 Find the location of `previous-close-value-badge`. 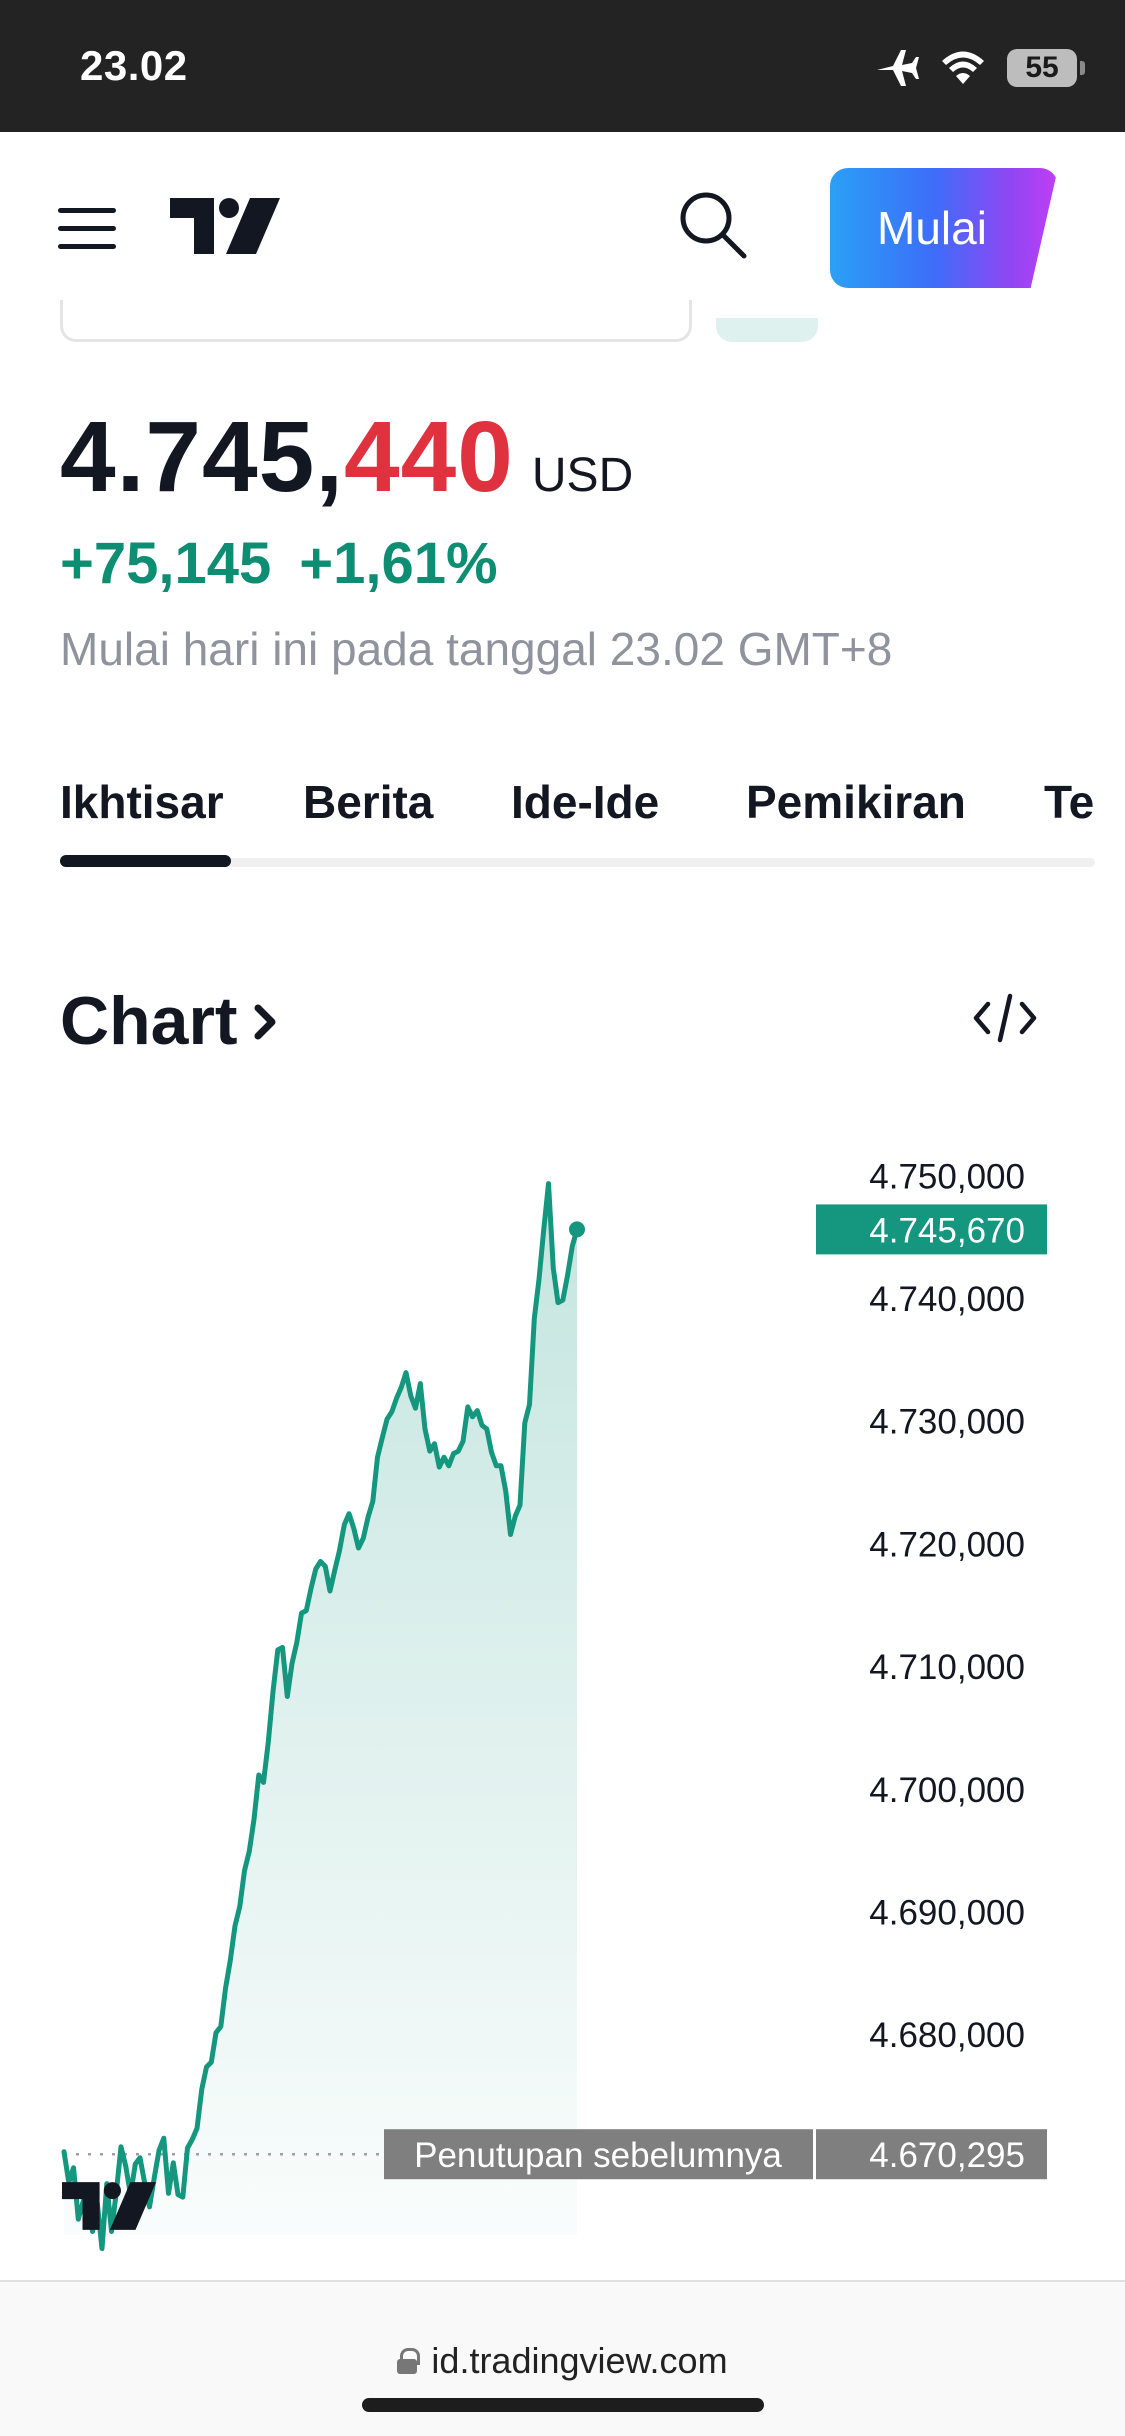

previous-close-value-badge is located at coordinates (931, 2154).